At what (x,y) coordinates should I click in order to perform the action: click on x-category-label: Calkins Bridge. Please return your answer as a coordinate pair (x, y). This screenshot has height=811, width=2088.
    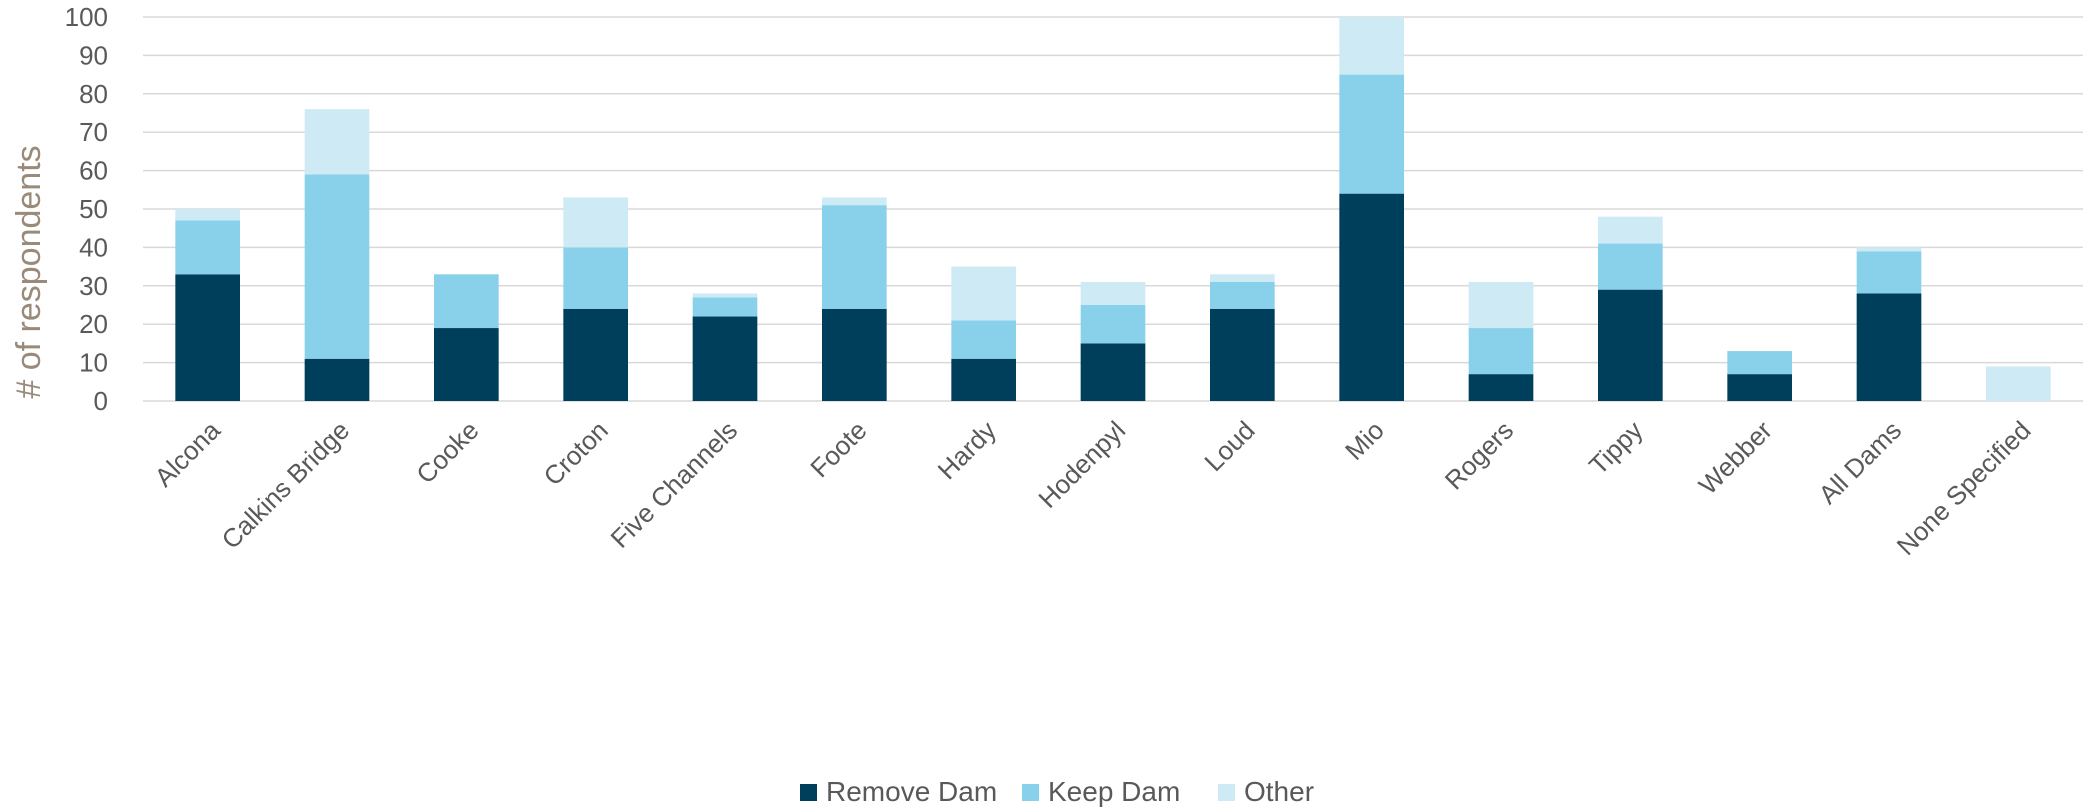
    Looking at the image, I should click on (285, 485).